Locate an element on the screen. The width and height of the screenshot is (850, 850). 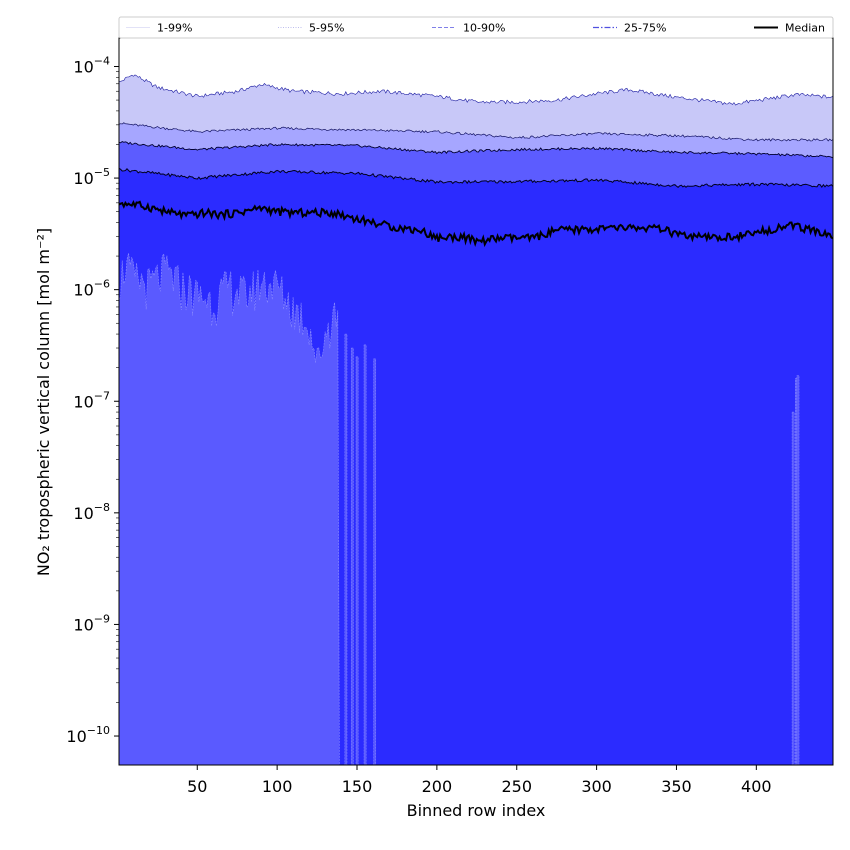
y-tick-label: 10⁻⁹ is located at coordinates (91, 623).